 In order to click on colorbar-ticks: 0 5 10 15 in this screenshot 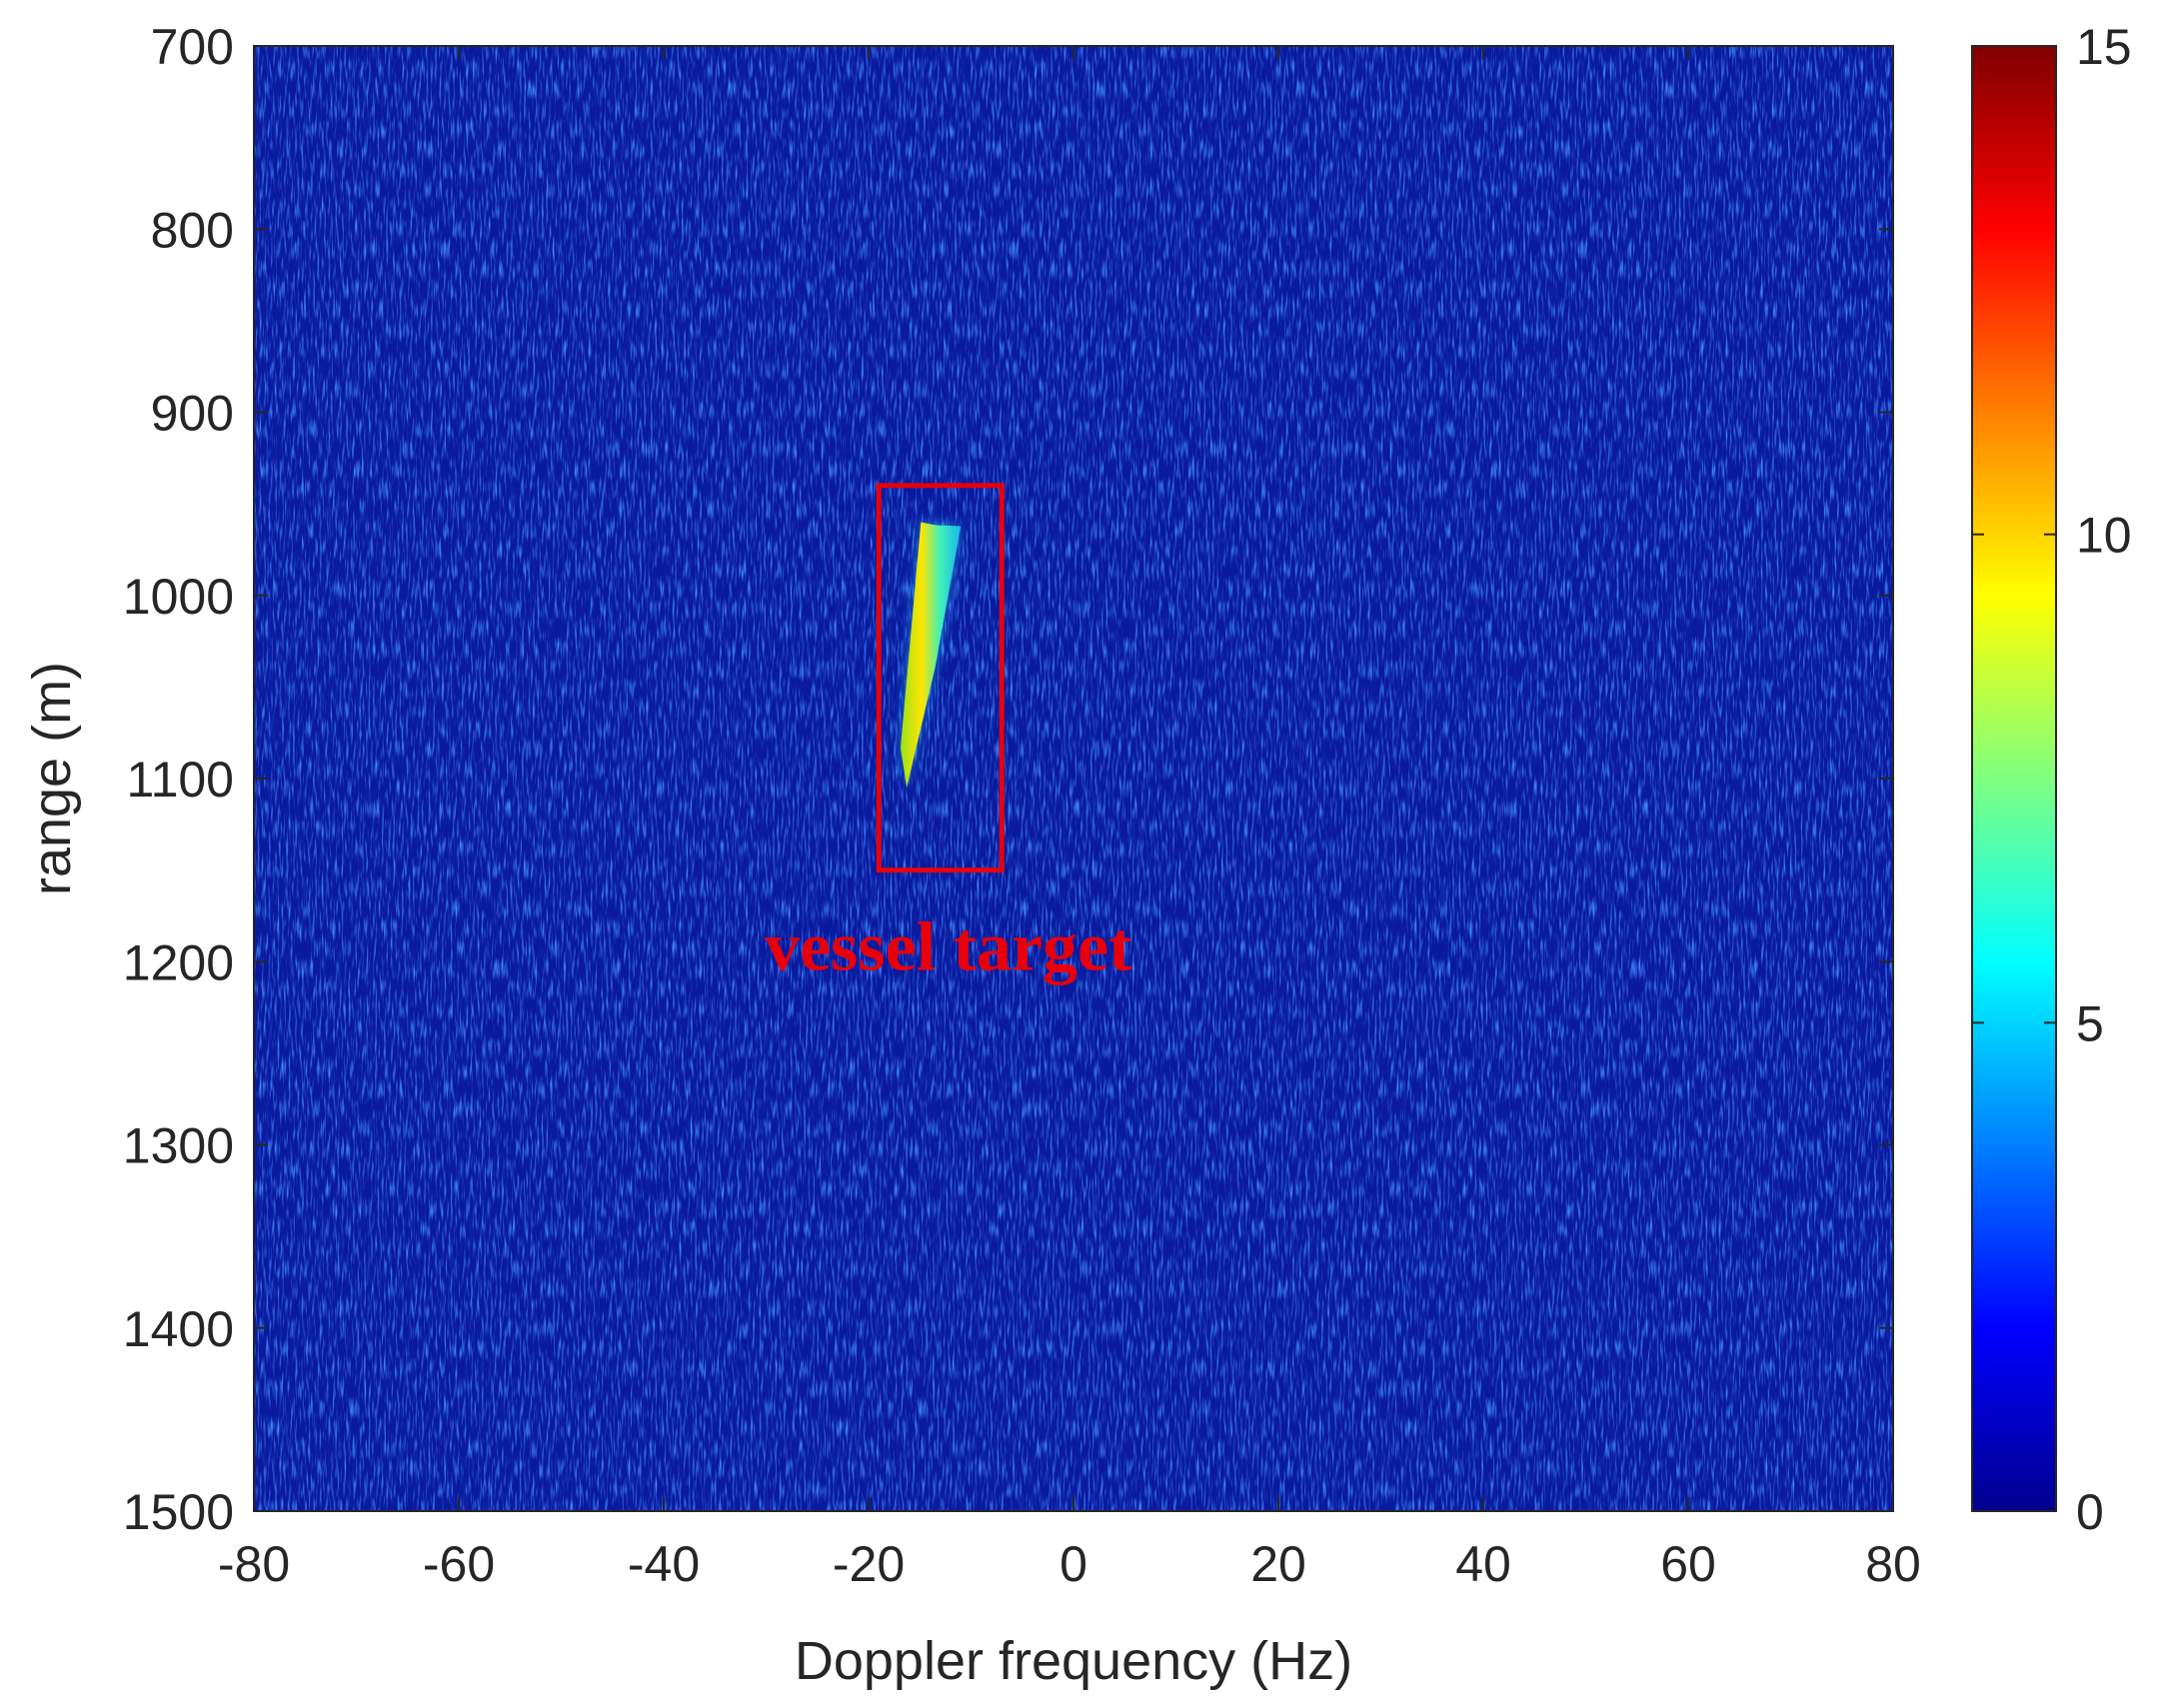, I will do `click(2052, 779)`.